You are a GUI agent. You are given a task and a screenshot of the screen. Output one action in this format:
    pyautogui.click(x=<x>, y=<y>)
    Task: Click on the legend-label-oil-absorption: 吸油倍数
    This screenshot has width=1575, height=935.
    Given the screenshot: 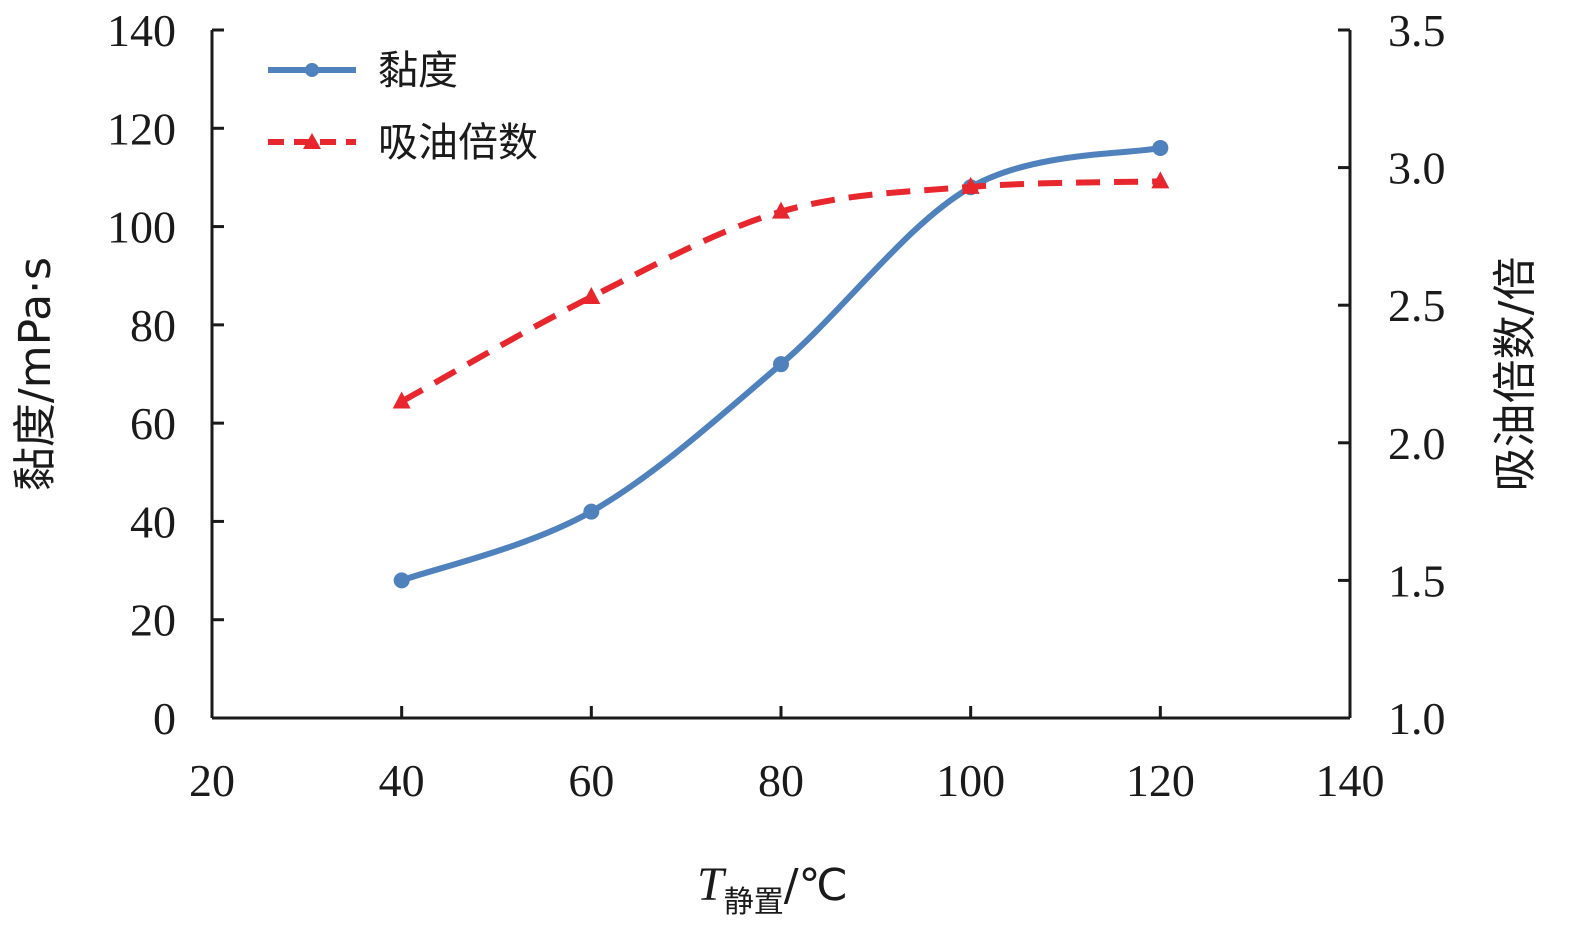 What is the action you would take?
    pyautogui.click(x=458, y=143)
    